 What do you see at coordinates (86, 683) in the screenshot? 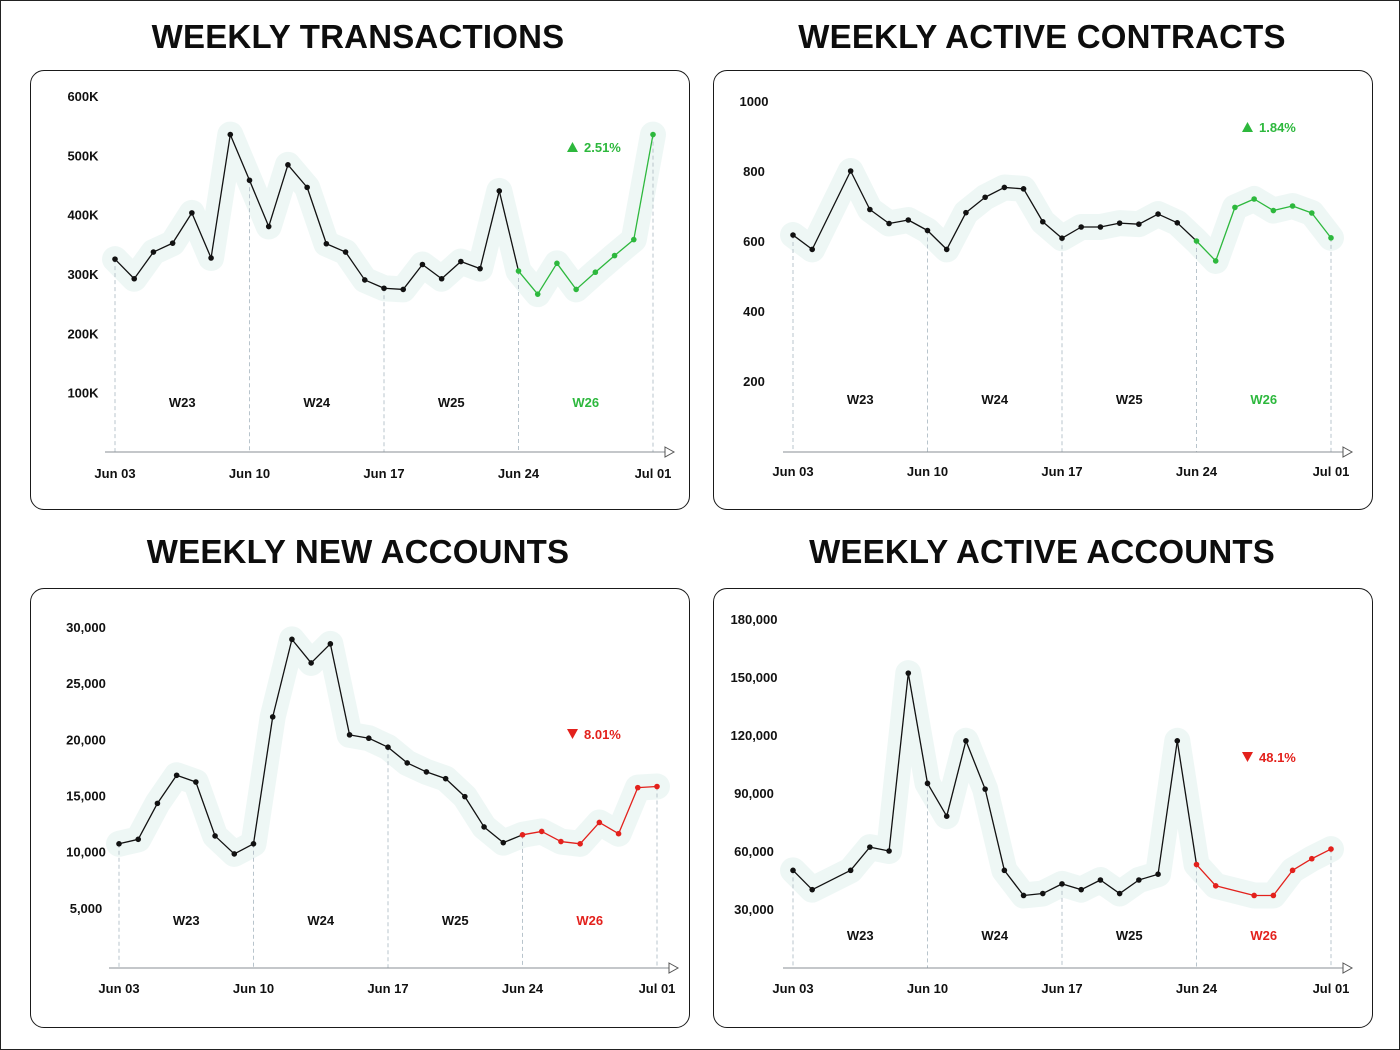
I see `y-tick-label: 25,000` at bounding box center [86, 683].